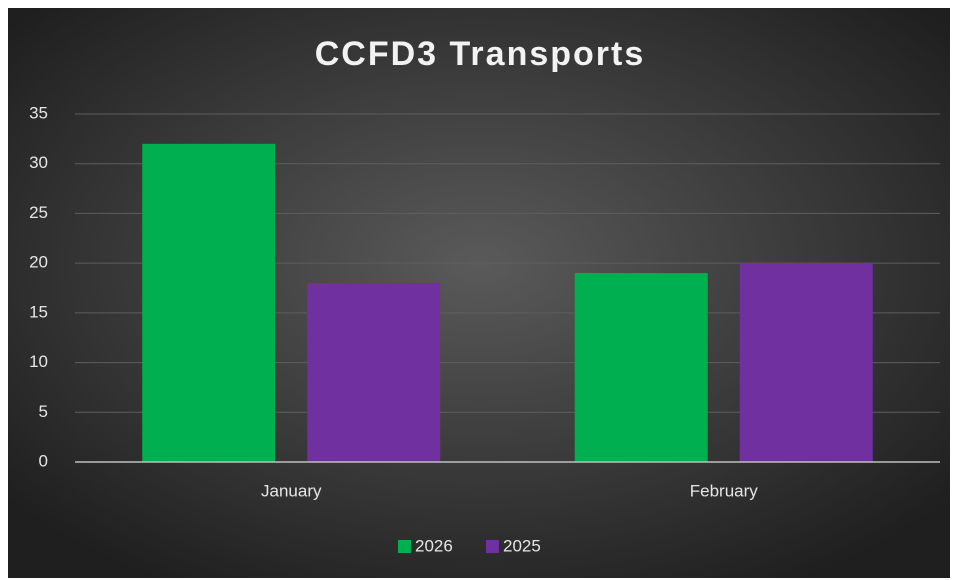  Describe the element at coordinates (434, 545) in the screenshot. I see `legend-label: 2026` at that location.